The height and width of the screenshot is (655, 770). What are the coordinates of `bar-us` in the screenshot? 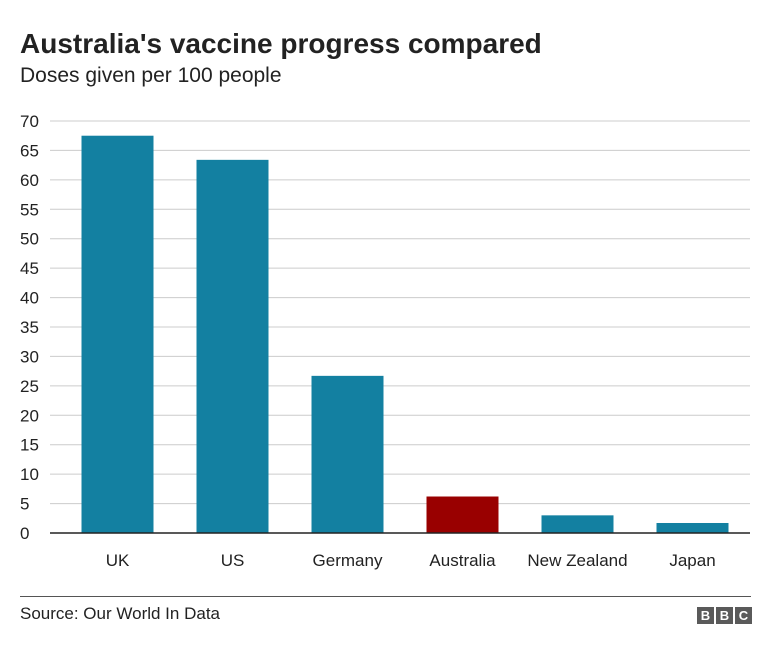 It's located at (232, 346).